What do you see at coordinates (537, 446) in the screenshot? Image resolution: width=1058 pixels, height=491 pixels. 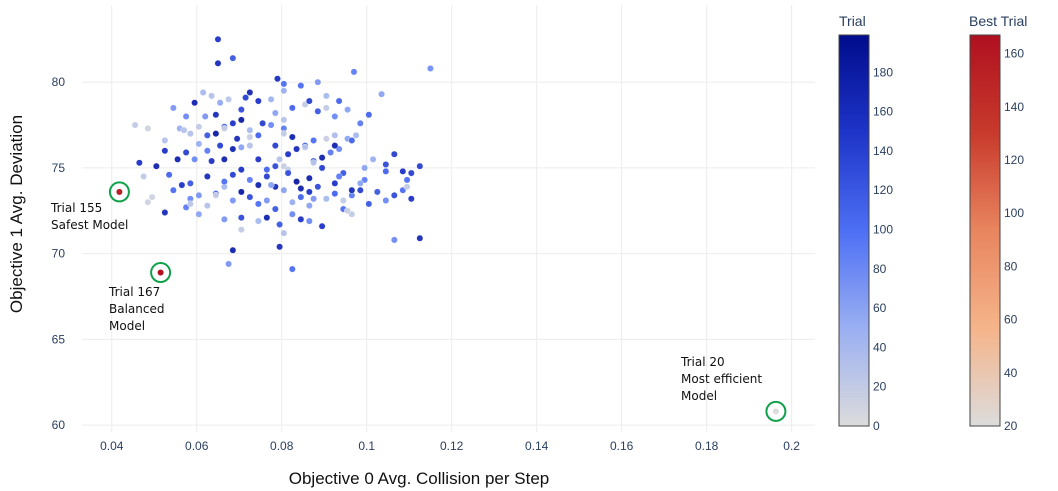 I see `x-tick-label: 0.14` at bounding box center [537, 446].